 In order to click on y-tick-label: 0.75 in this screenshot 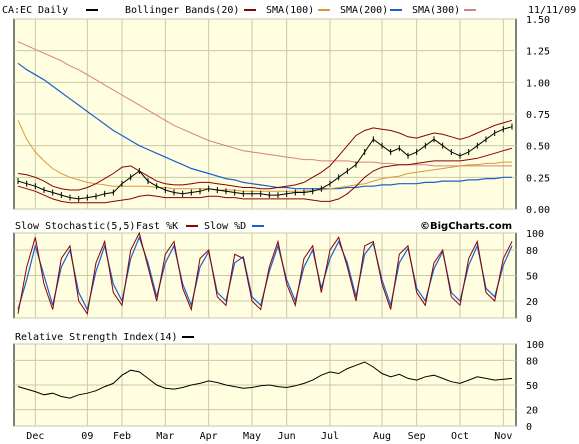, I will do `click(538, 115)`.